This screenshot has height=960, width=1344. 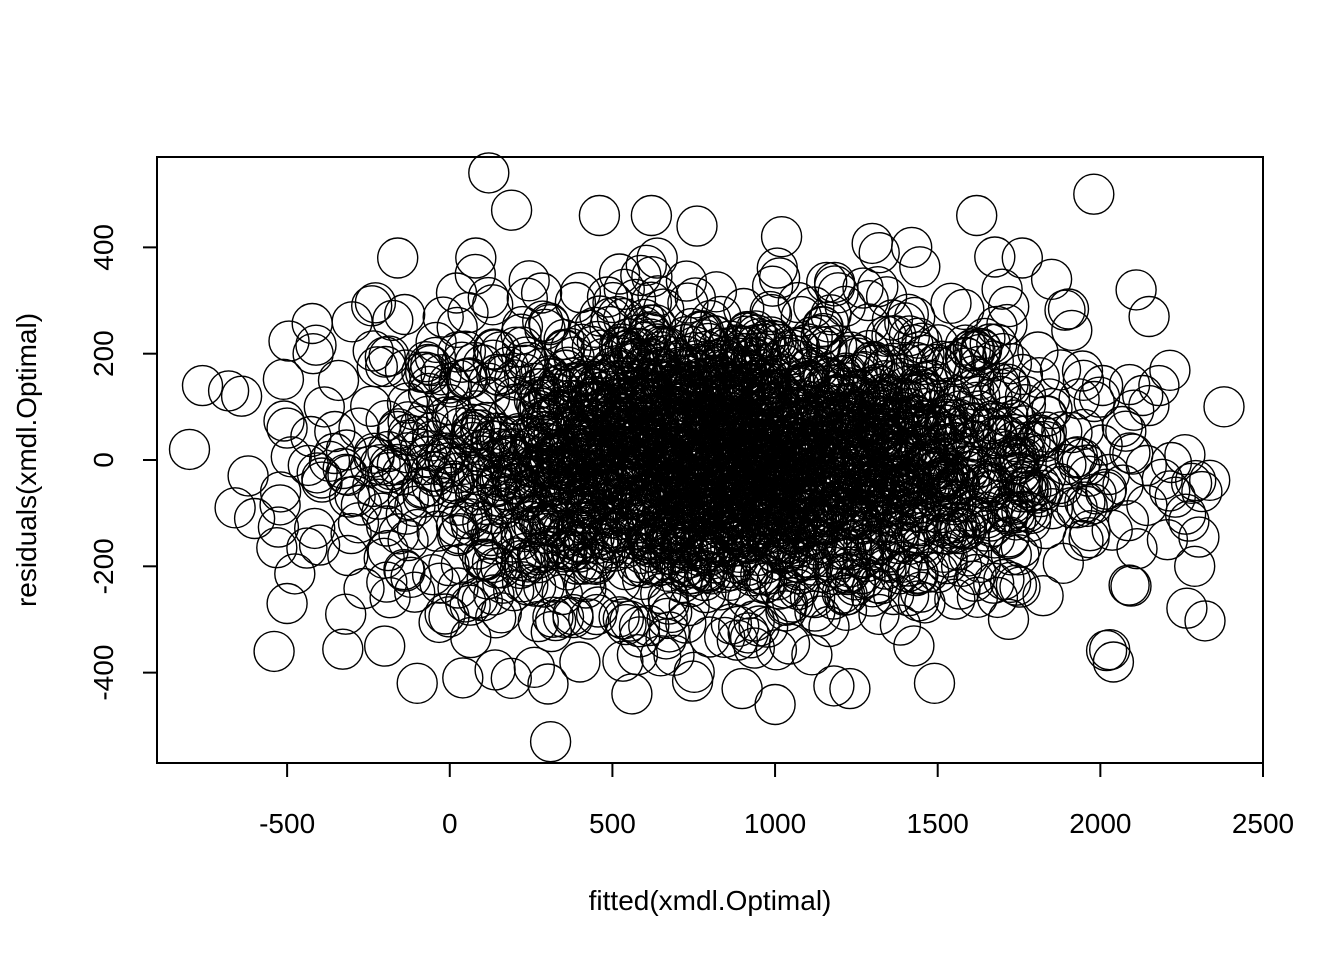 What do you see at coordinates (450, 823) in the screenshot?
I see `x-tick-label: 0` at bounding box center [450, 823].